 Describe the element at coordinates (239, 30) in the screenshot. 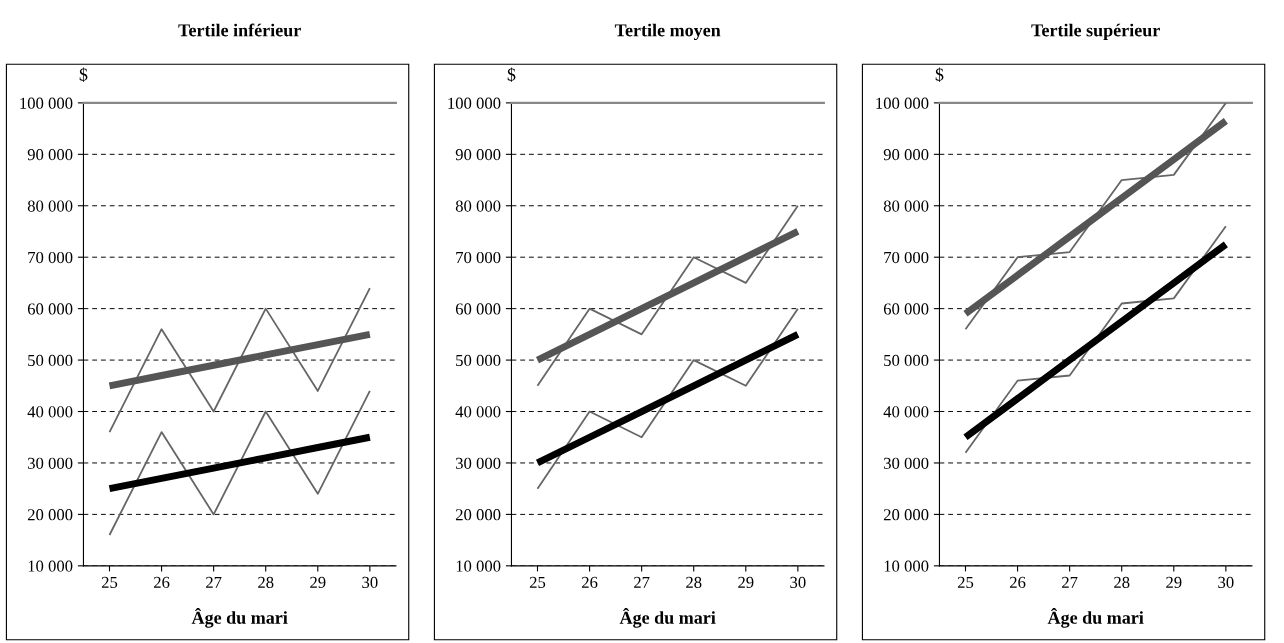

I see `chart-title: Tertile inférieur` at that location.